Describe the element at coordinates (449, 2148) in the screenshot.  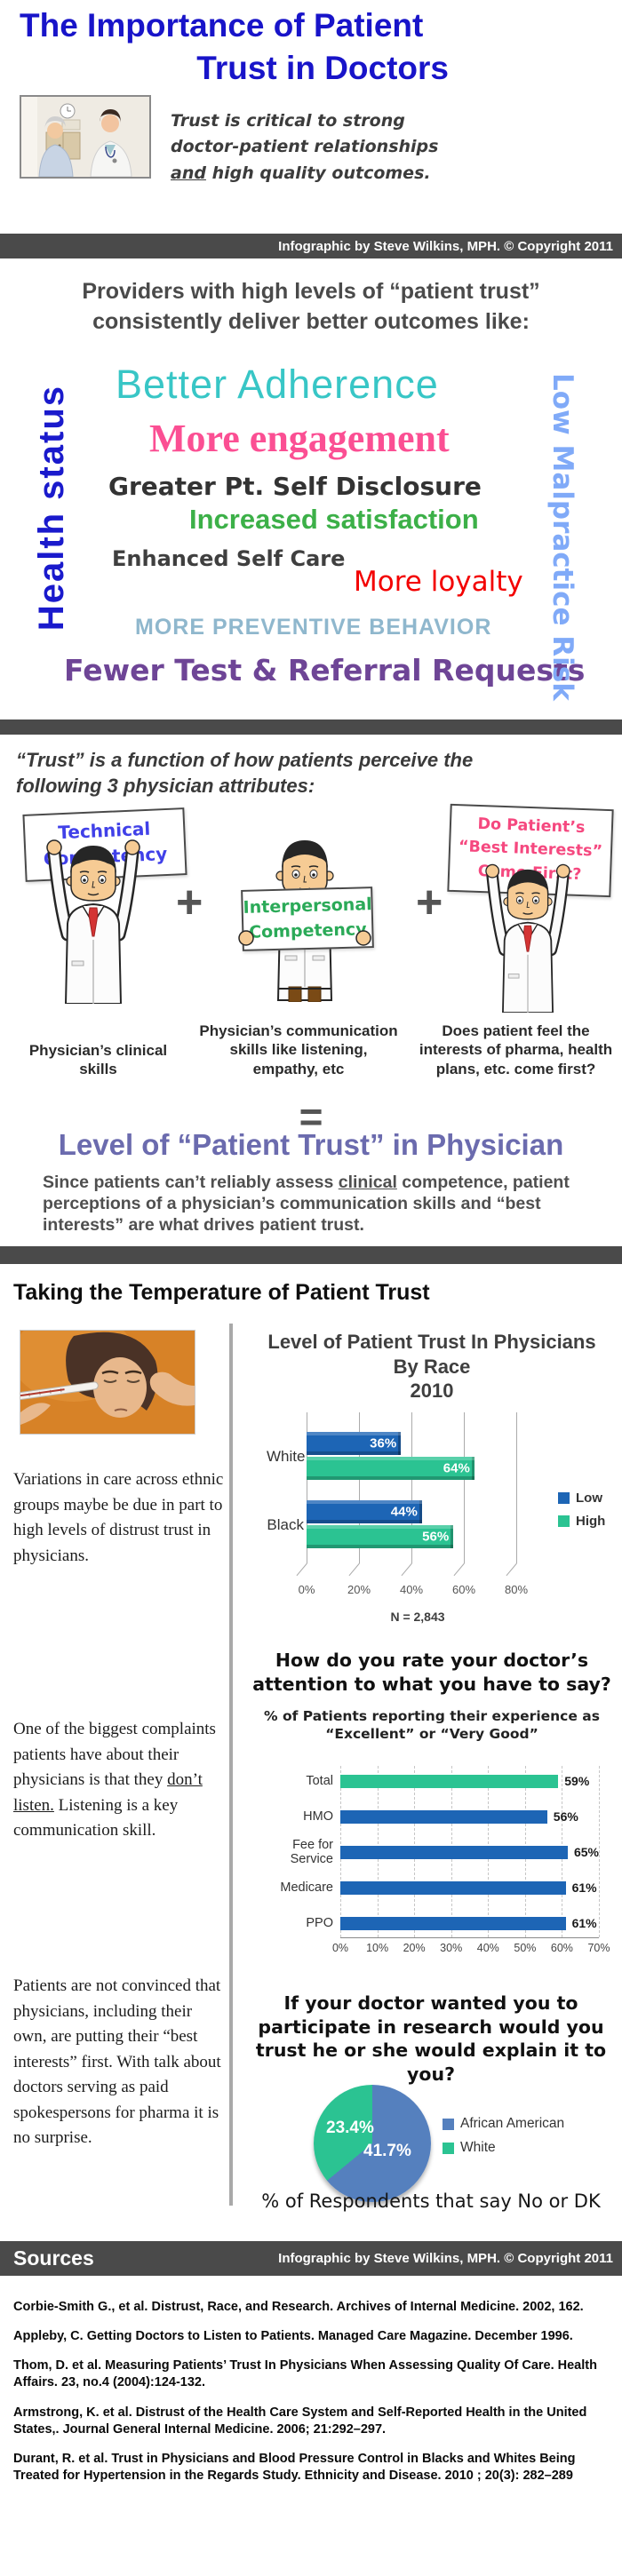
I see `legend-swatch-white` at that location.